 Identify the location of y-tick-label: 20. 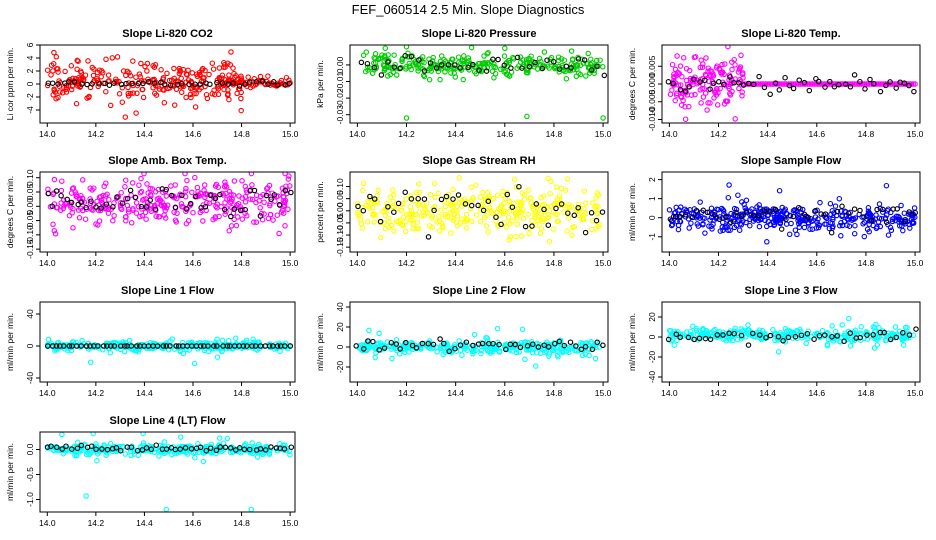
(652, 317).